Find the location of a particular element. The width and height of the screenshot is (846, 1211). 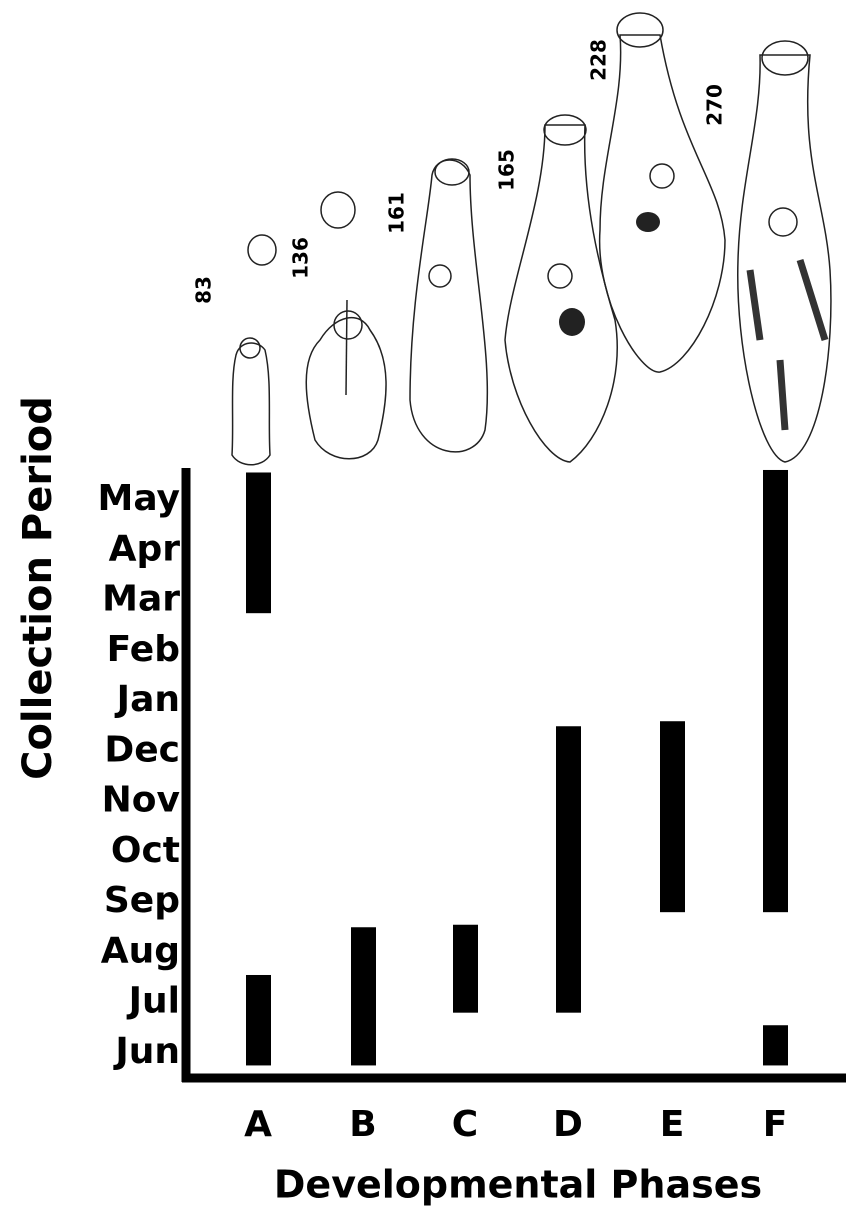

y-tick-label: Sep is located at coordinates (142, 900).